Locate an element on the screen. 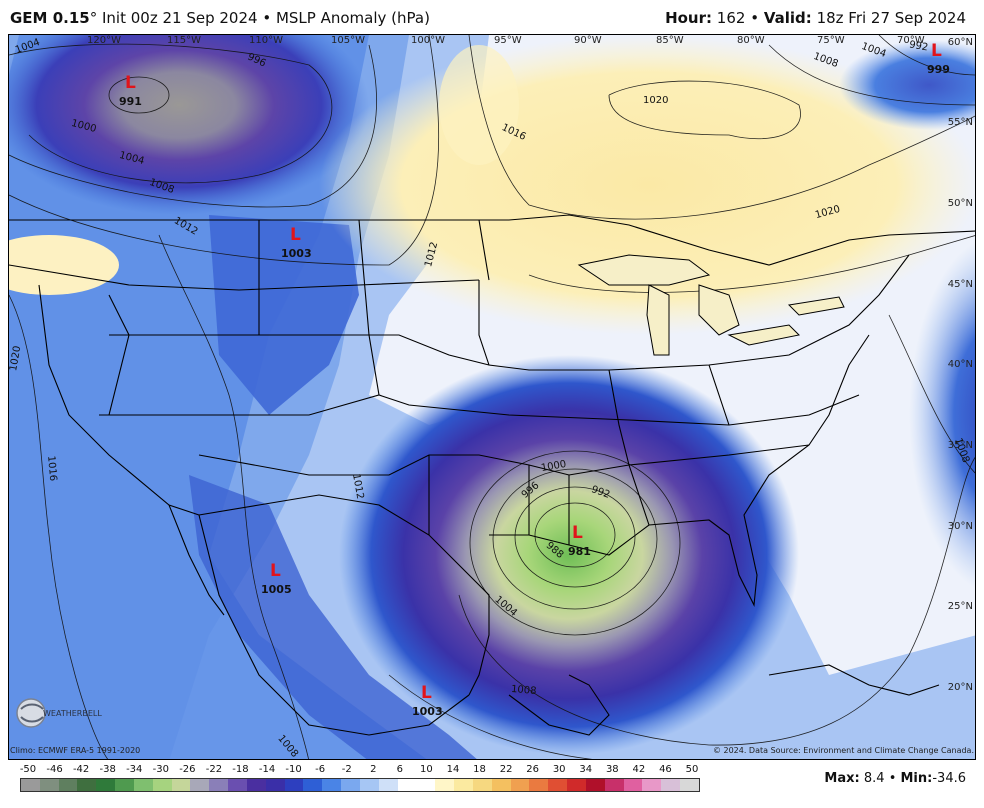 The image size is (984, 808). colorbar-tick-label: -46 is located at coordinates (54, 769).